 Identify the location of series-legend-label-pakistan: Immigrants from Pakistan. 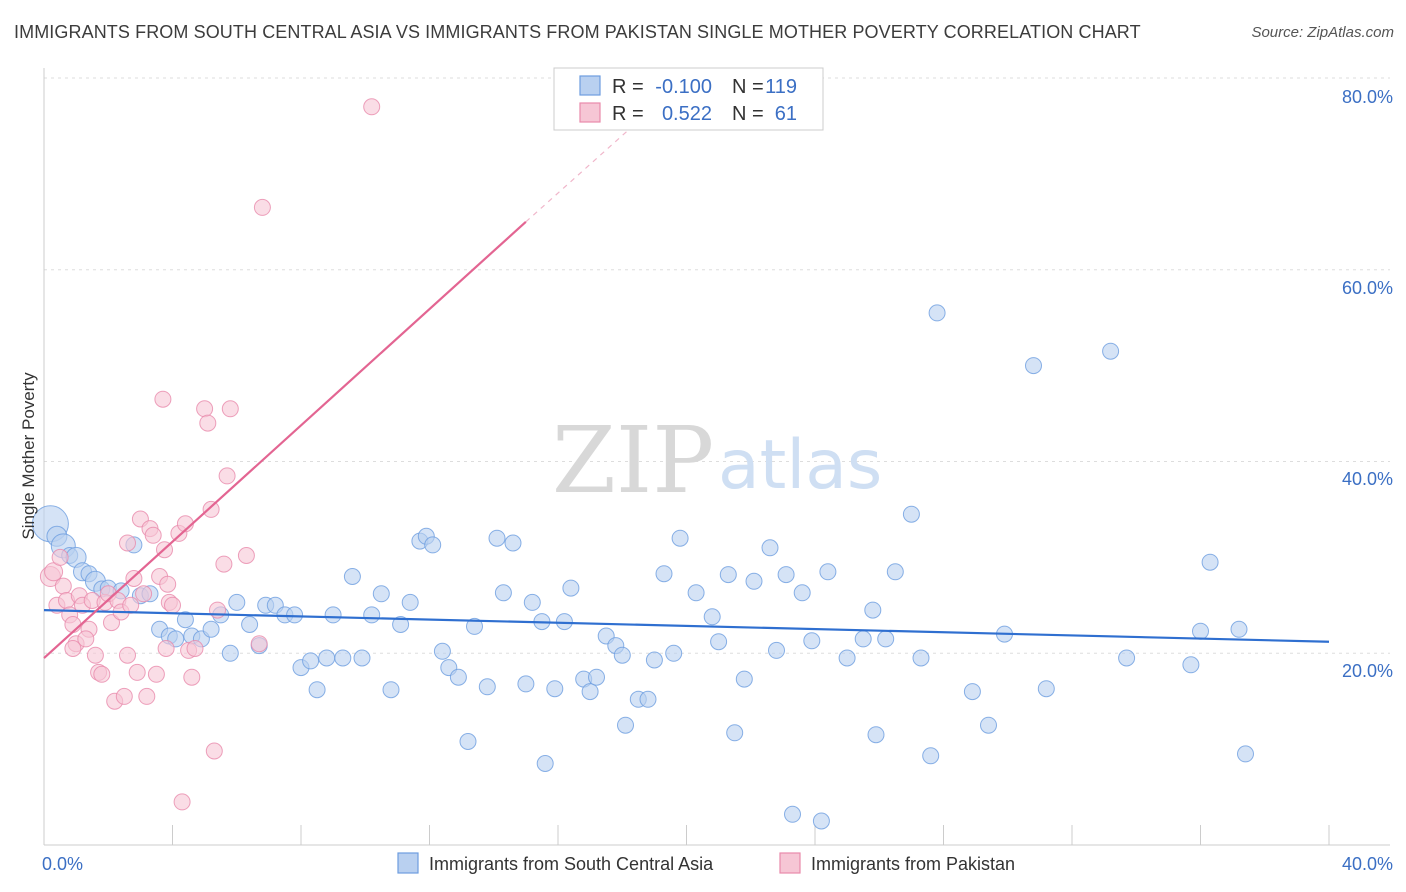
(913, 864).